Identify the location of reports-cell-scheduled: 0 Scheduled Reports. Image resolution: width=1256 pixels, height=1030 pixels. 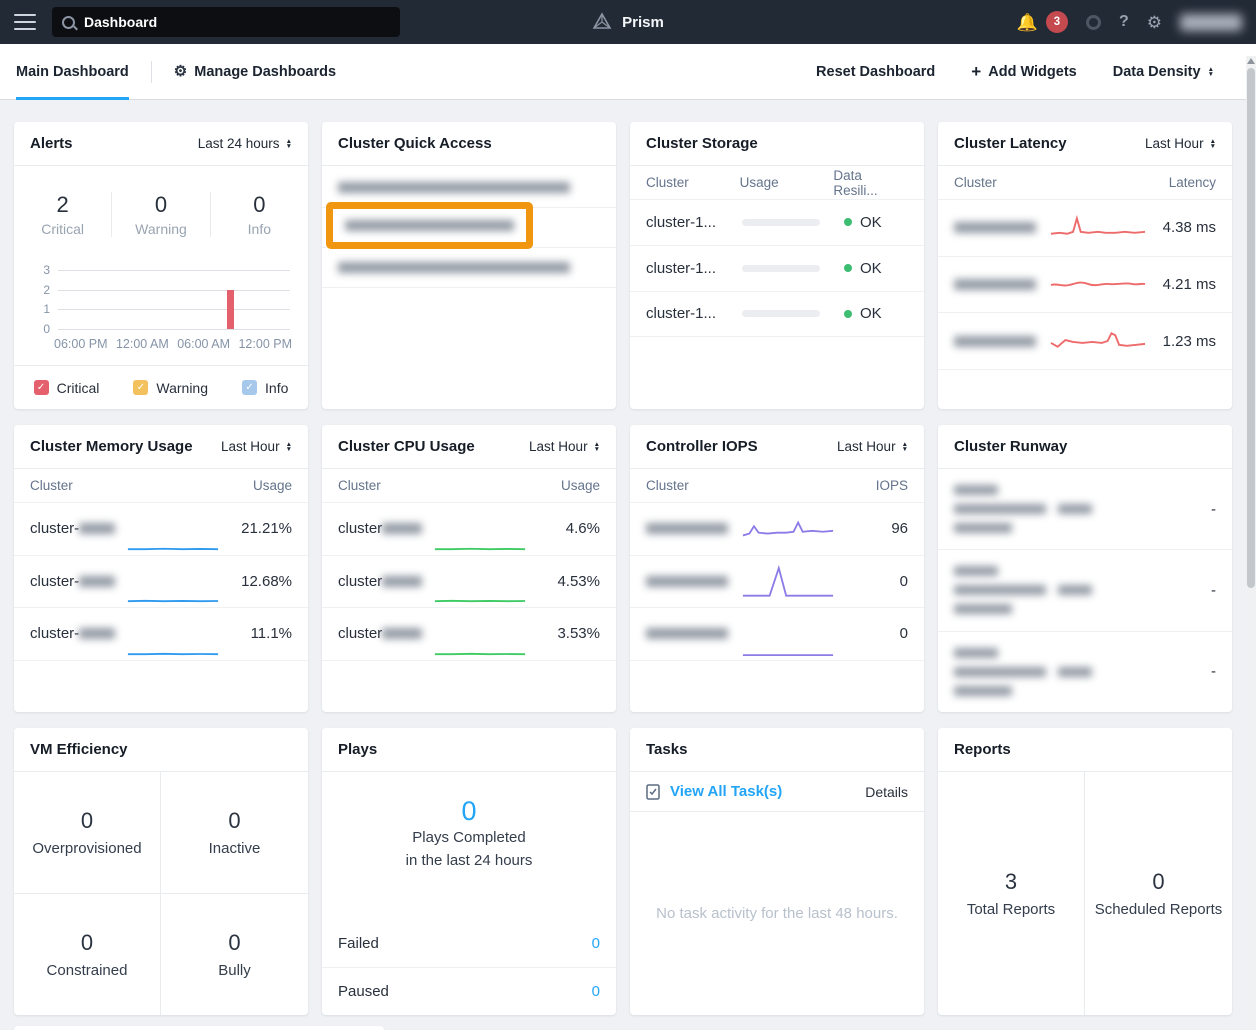
(1158, 893).